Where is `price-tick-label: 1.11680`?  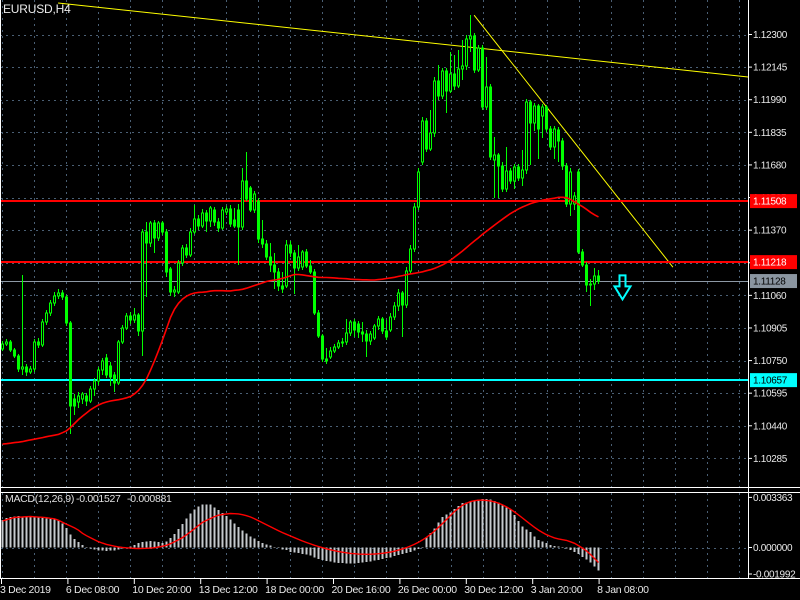
price-tick-label: 1.11680 is located at coordinates (770, 165).